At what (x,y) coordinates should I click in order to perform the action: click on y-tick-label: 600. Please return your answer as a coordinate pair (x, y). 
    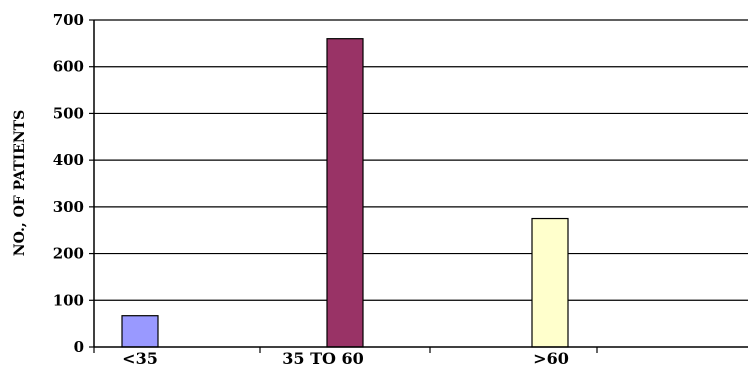
    Looking at the image, I should click on (68, 67).